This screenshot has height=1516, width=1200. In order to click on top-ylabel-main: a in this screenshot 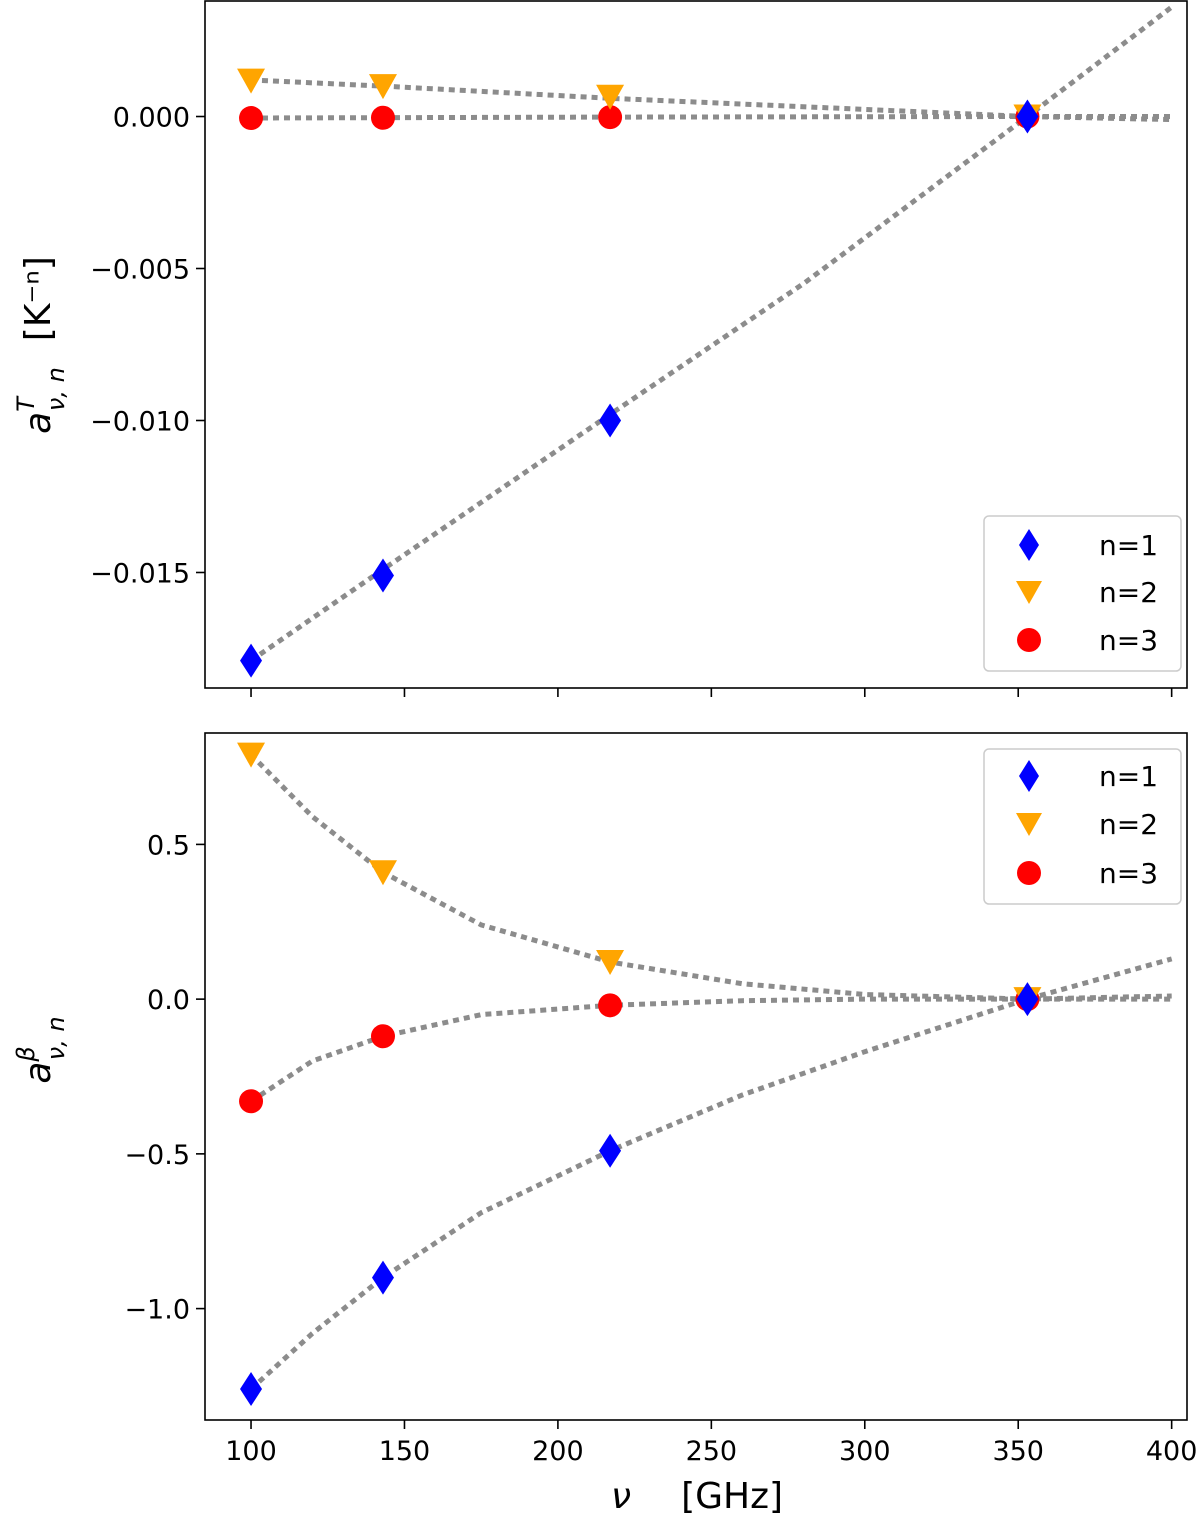, I will do `click(38, 423)`.